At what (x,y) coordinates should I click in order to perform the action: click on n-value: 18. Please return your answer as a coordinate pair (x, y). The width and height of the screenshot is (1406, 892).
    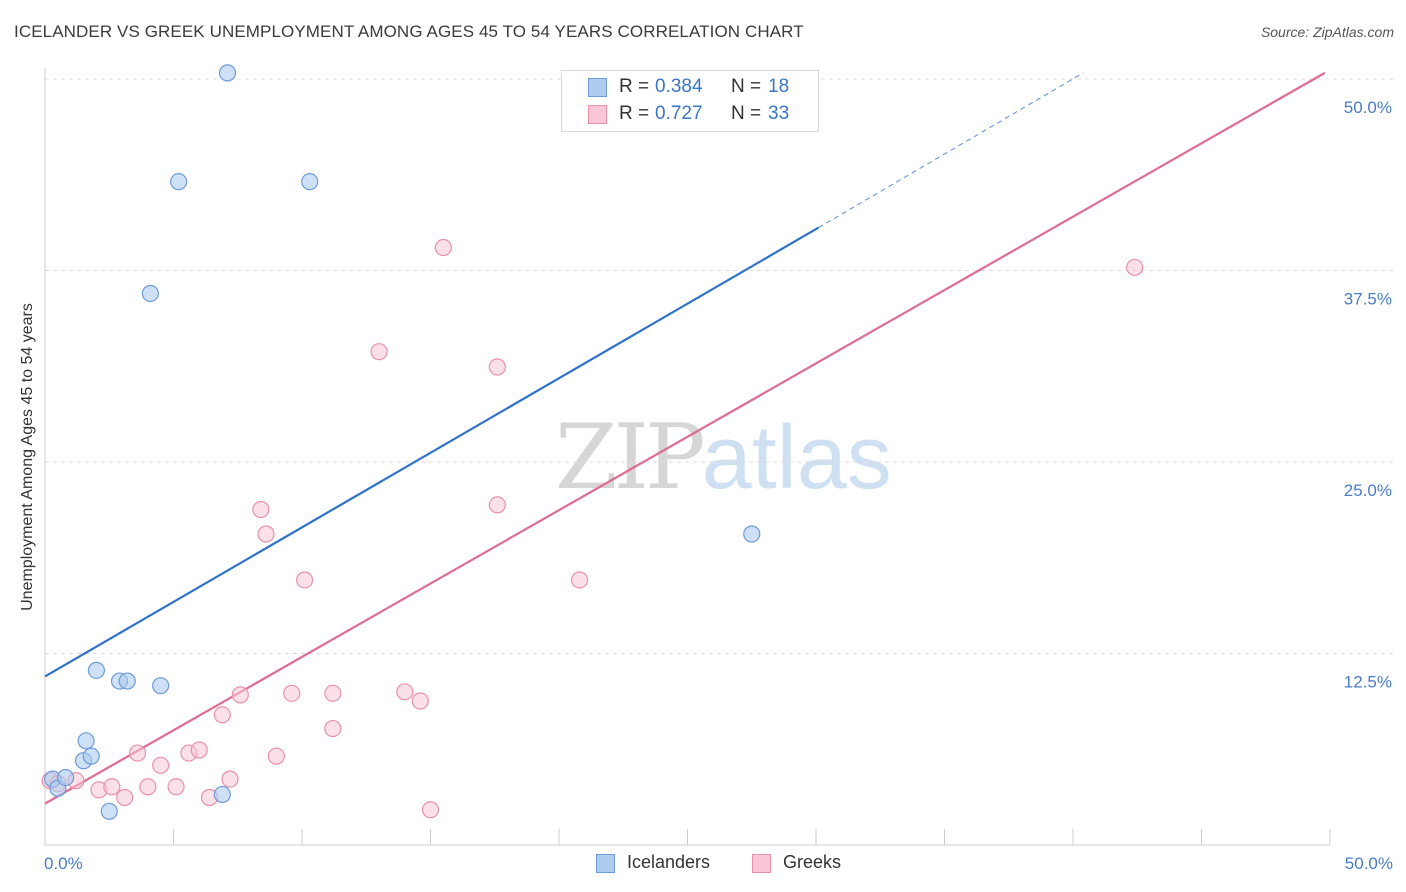
    Looking at the image, I should click on (779, 86).